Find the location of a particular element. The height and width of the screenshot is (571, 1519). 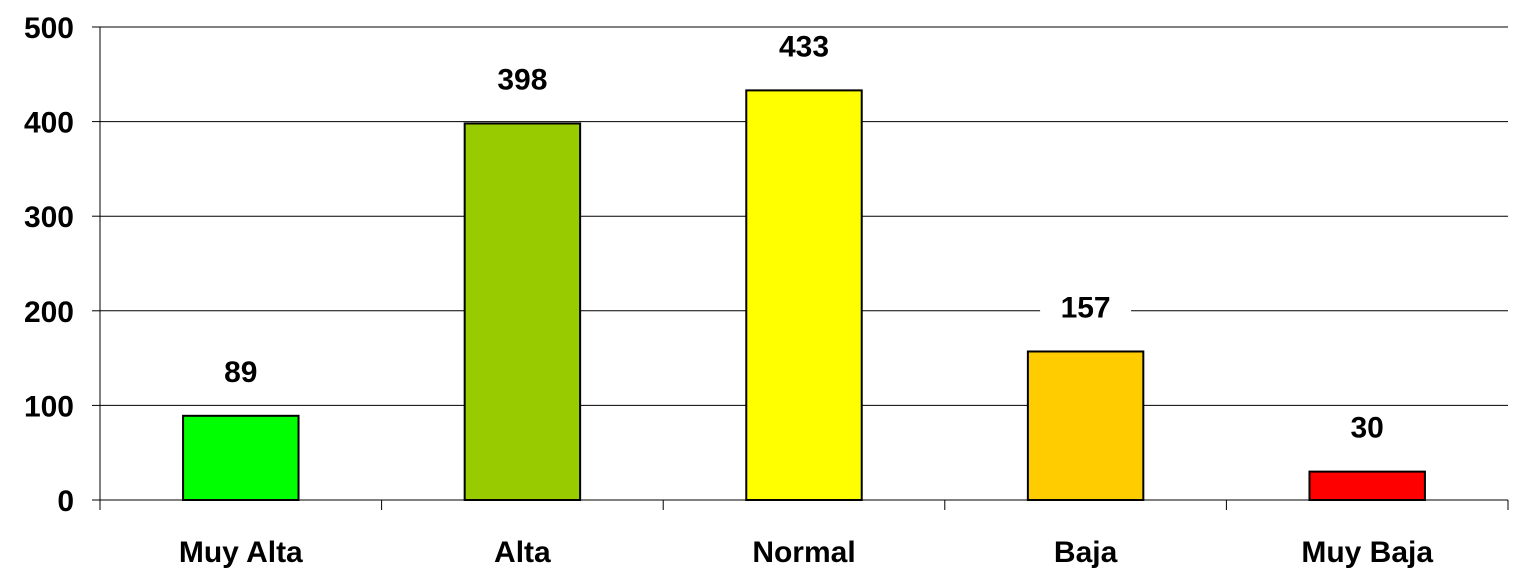

bar-muy-alta is located at coordinates (241, 457).